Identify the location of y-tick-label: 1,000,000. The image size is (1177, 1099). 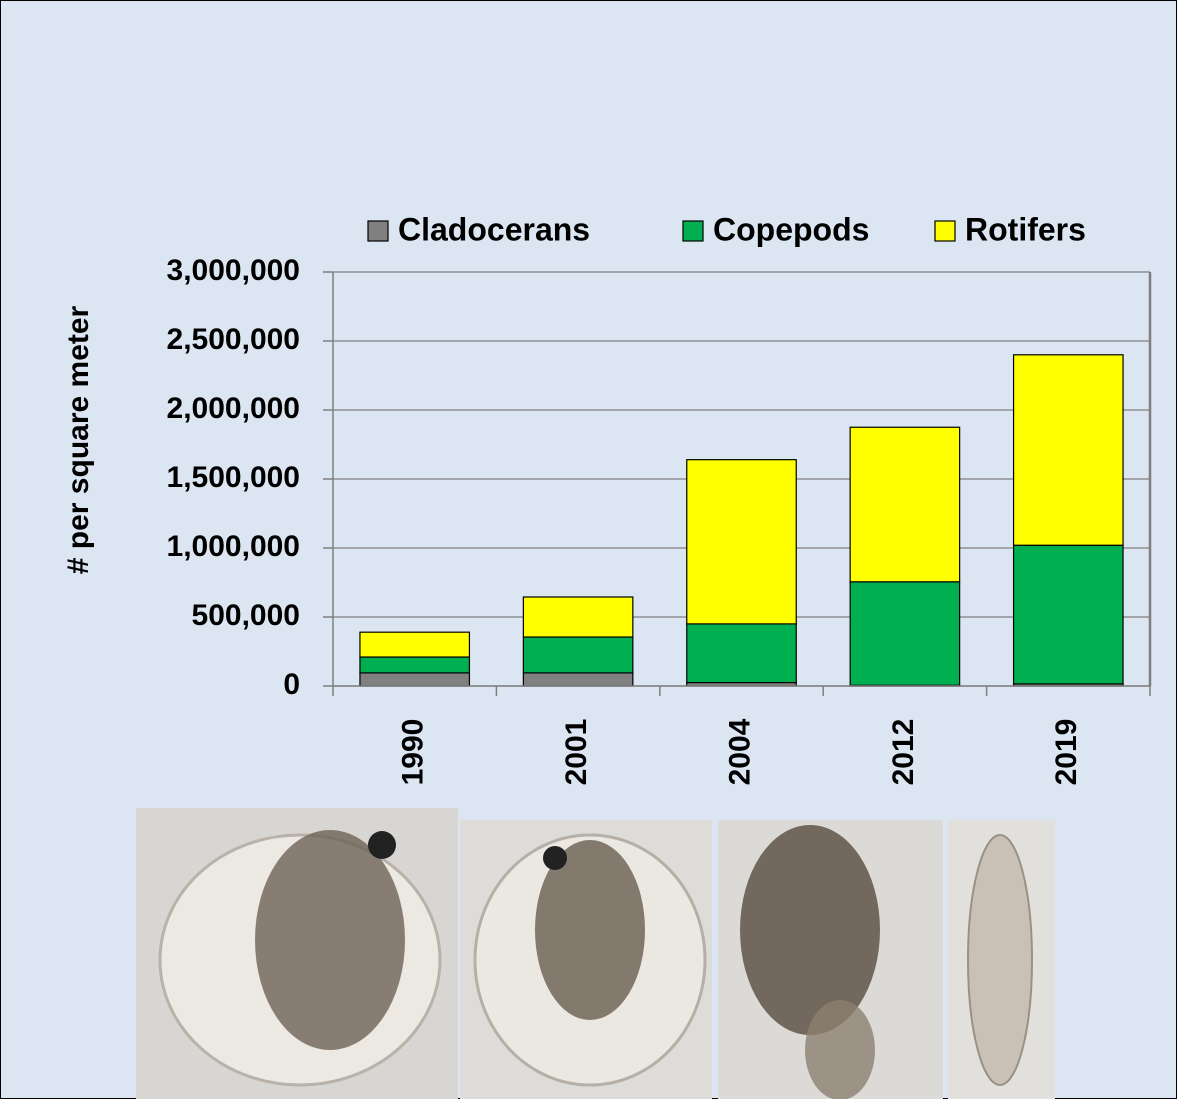
(233, 546).